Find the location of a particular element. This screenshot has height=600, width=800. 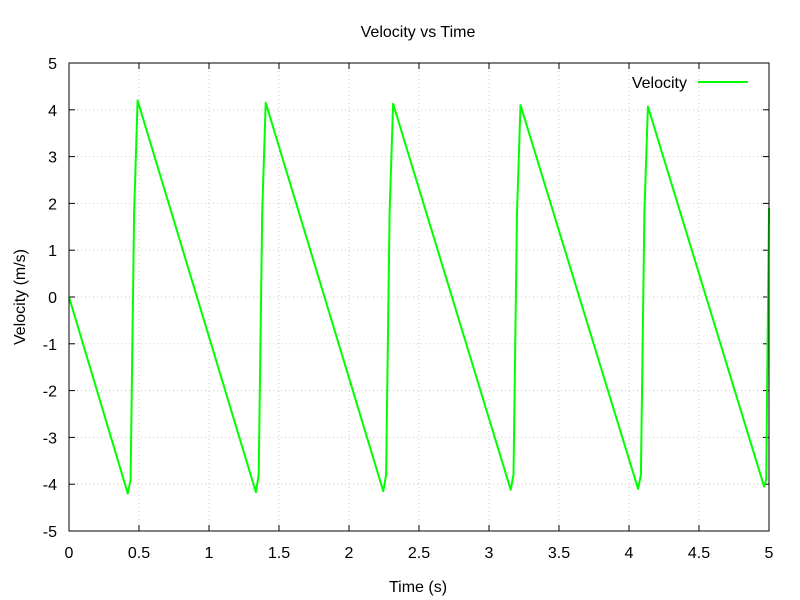

x-tick-label: 2.5 is located at coordinates (419, 553).